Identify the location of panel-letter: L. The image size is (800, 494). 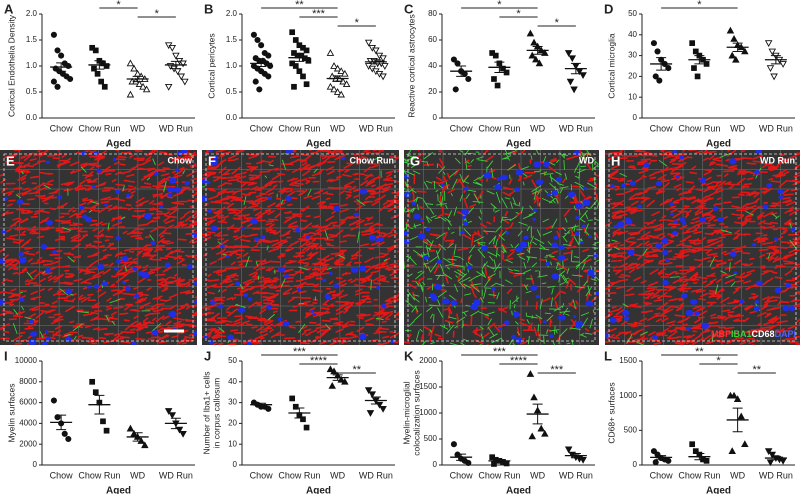
(608, 355).